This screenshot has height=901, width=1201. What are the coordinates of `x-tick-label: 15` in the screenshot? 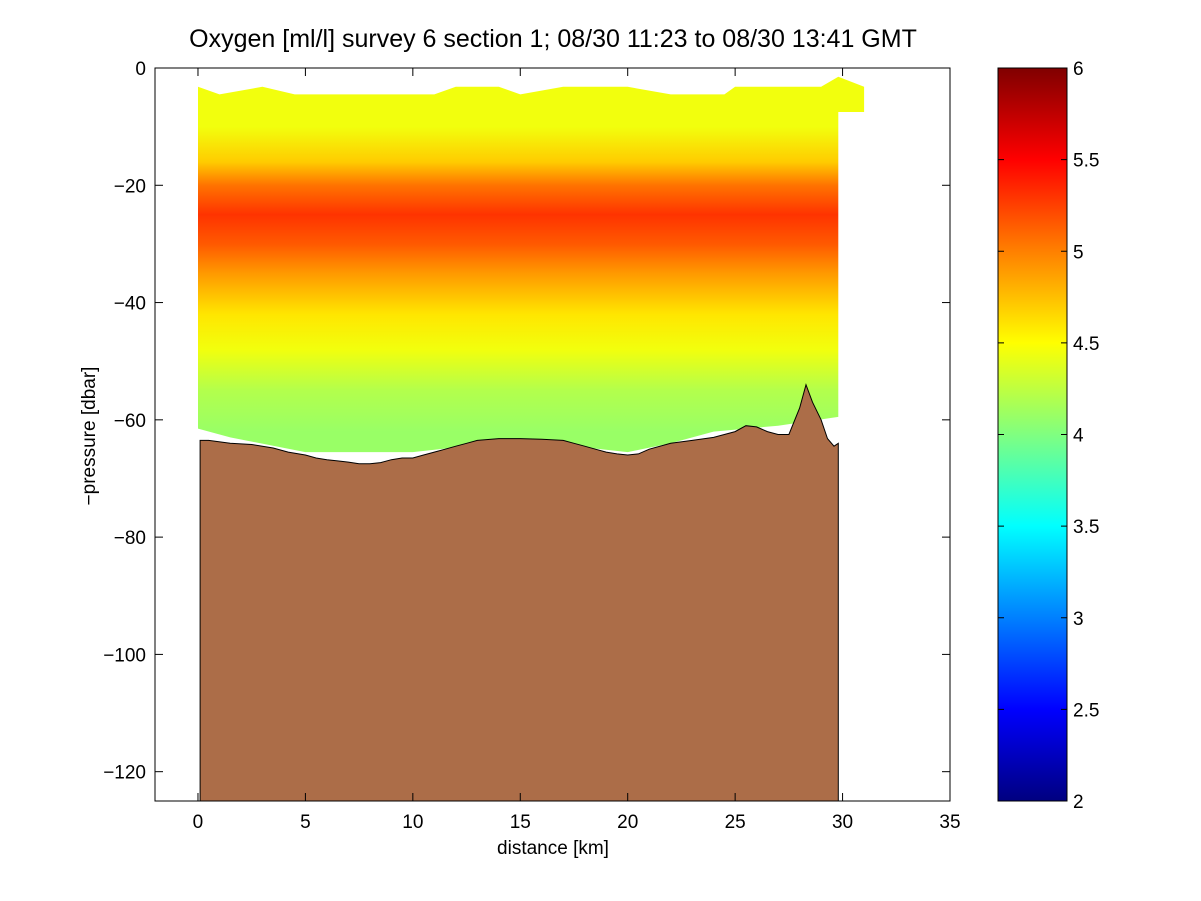 It's located at (520, 822).